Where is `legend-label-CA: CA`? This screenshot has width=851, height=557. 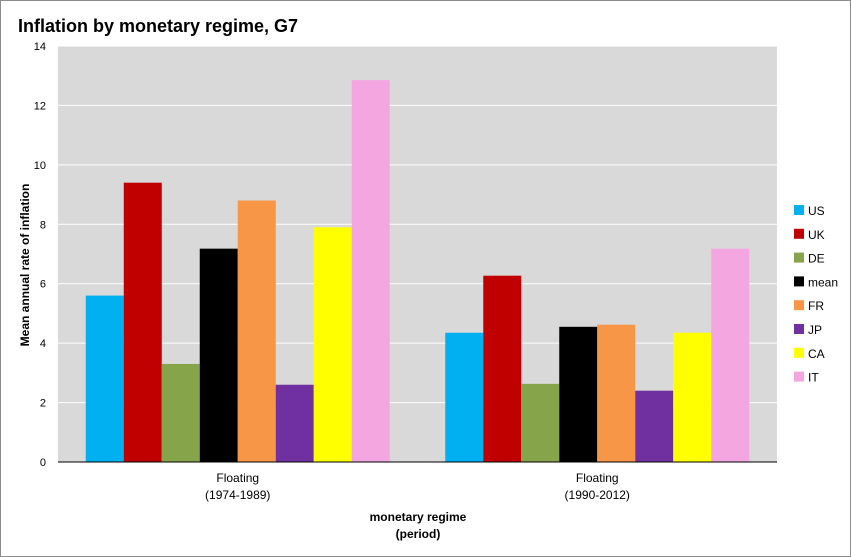
legend-label-CA: CA is located at coordinates (816, 354).